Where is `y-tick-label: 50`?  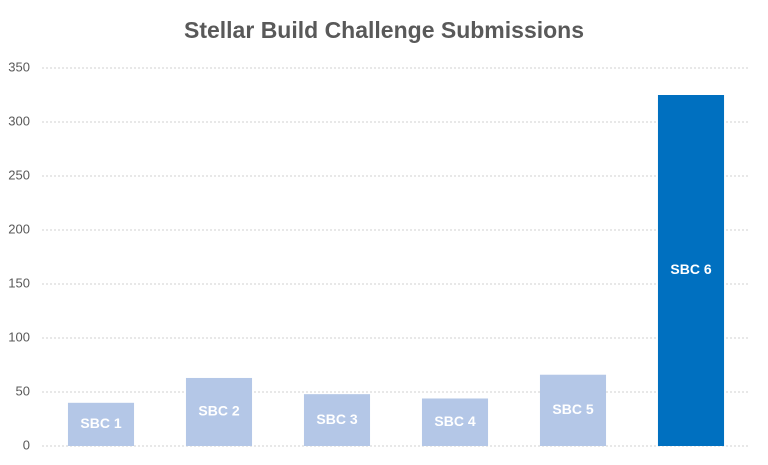 y-tick-label: 50 is located at coordinates (23, 390).